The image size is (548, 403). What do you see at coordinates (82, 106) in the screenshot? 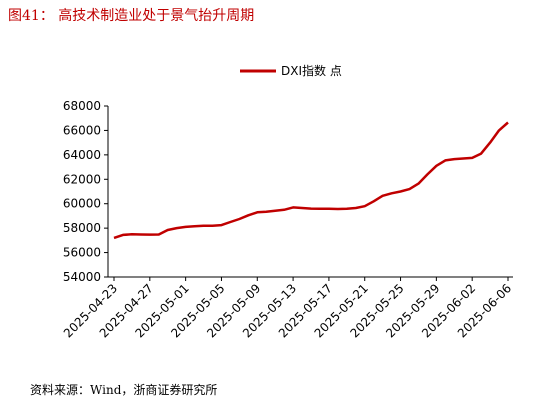
I see `y-tick-label: 68000` at bounding box center [82, 106].